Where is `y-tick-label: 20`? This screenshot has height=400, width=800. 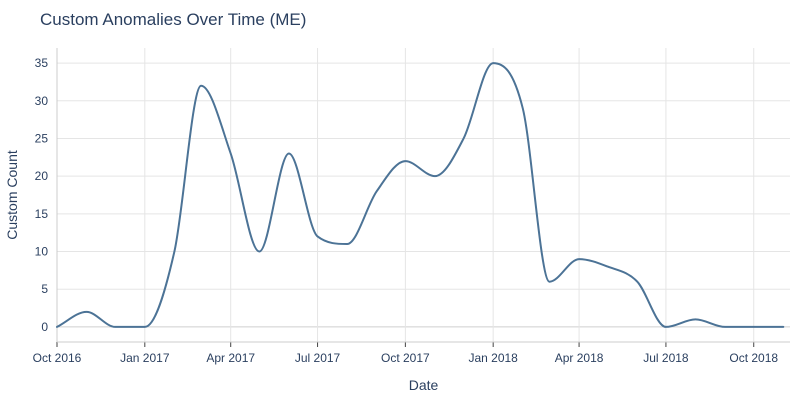
y-tick-label: 20 is located at coordinates (42, 176).